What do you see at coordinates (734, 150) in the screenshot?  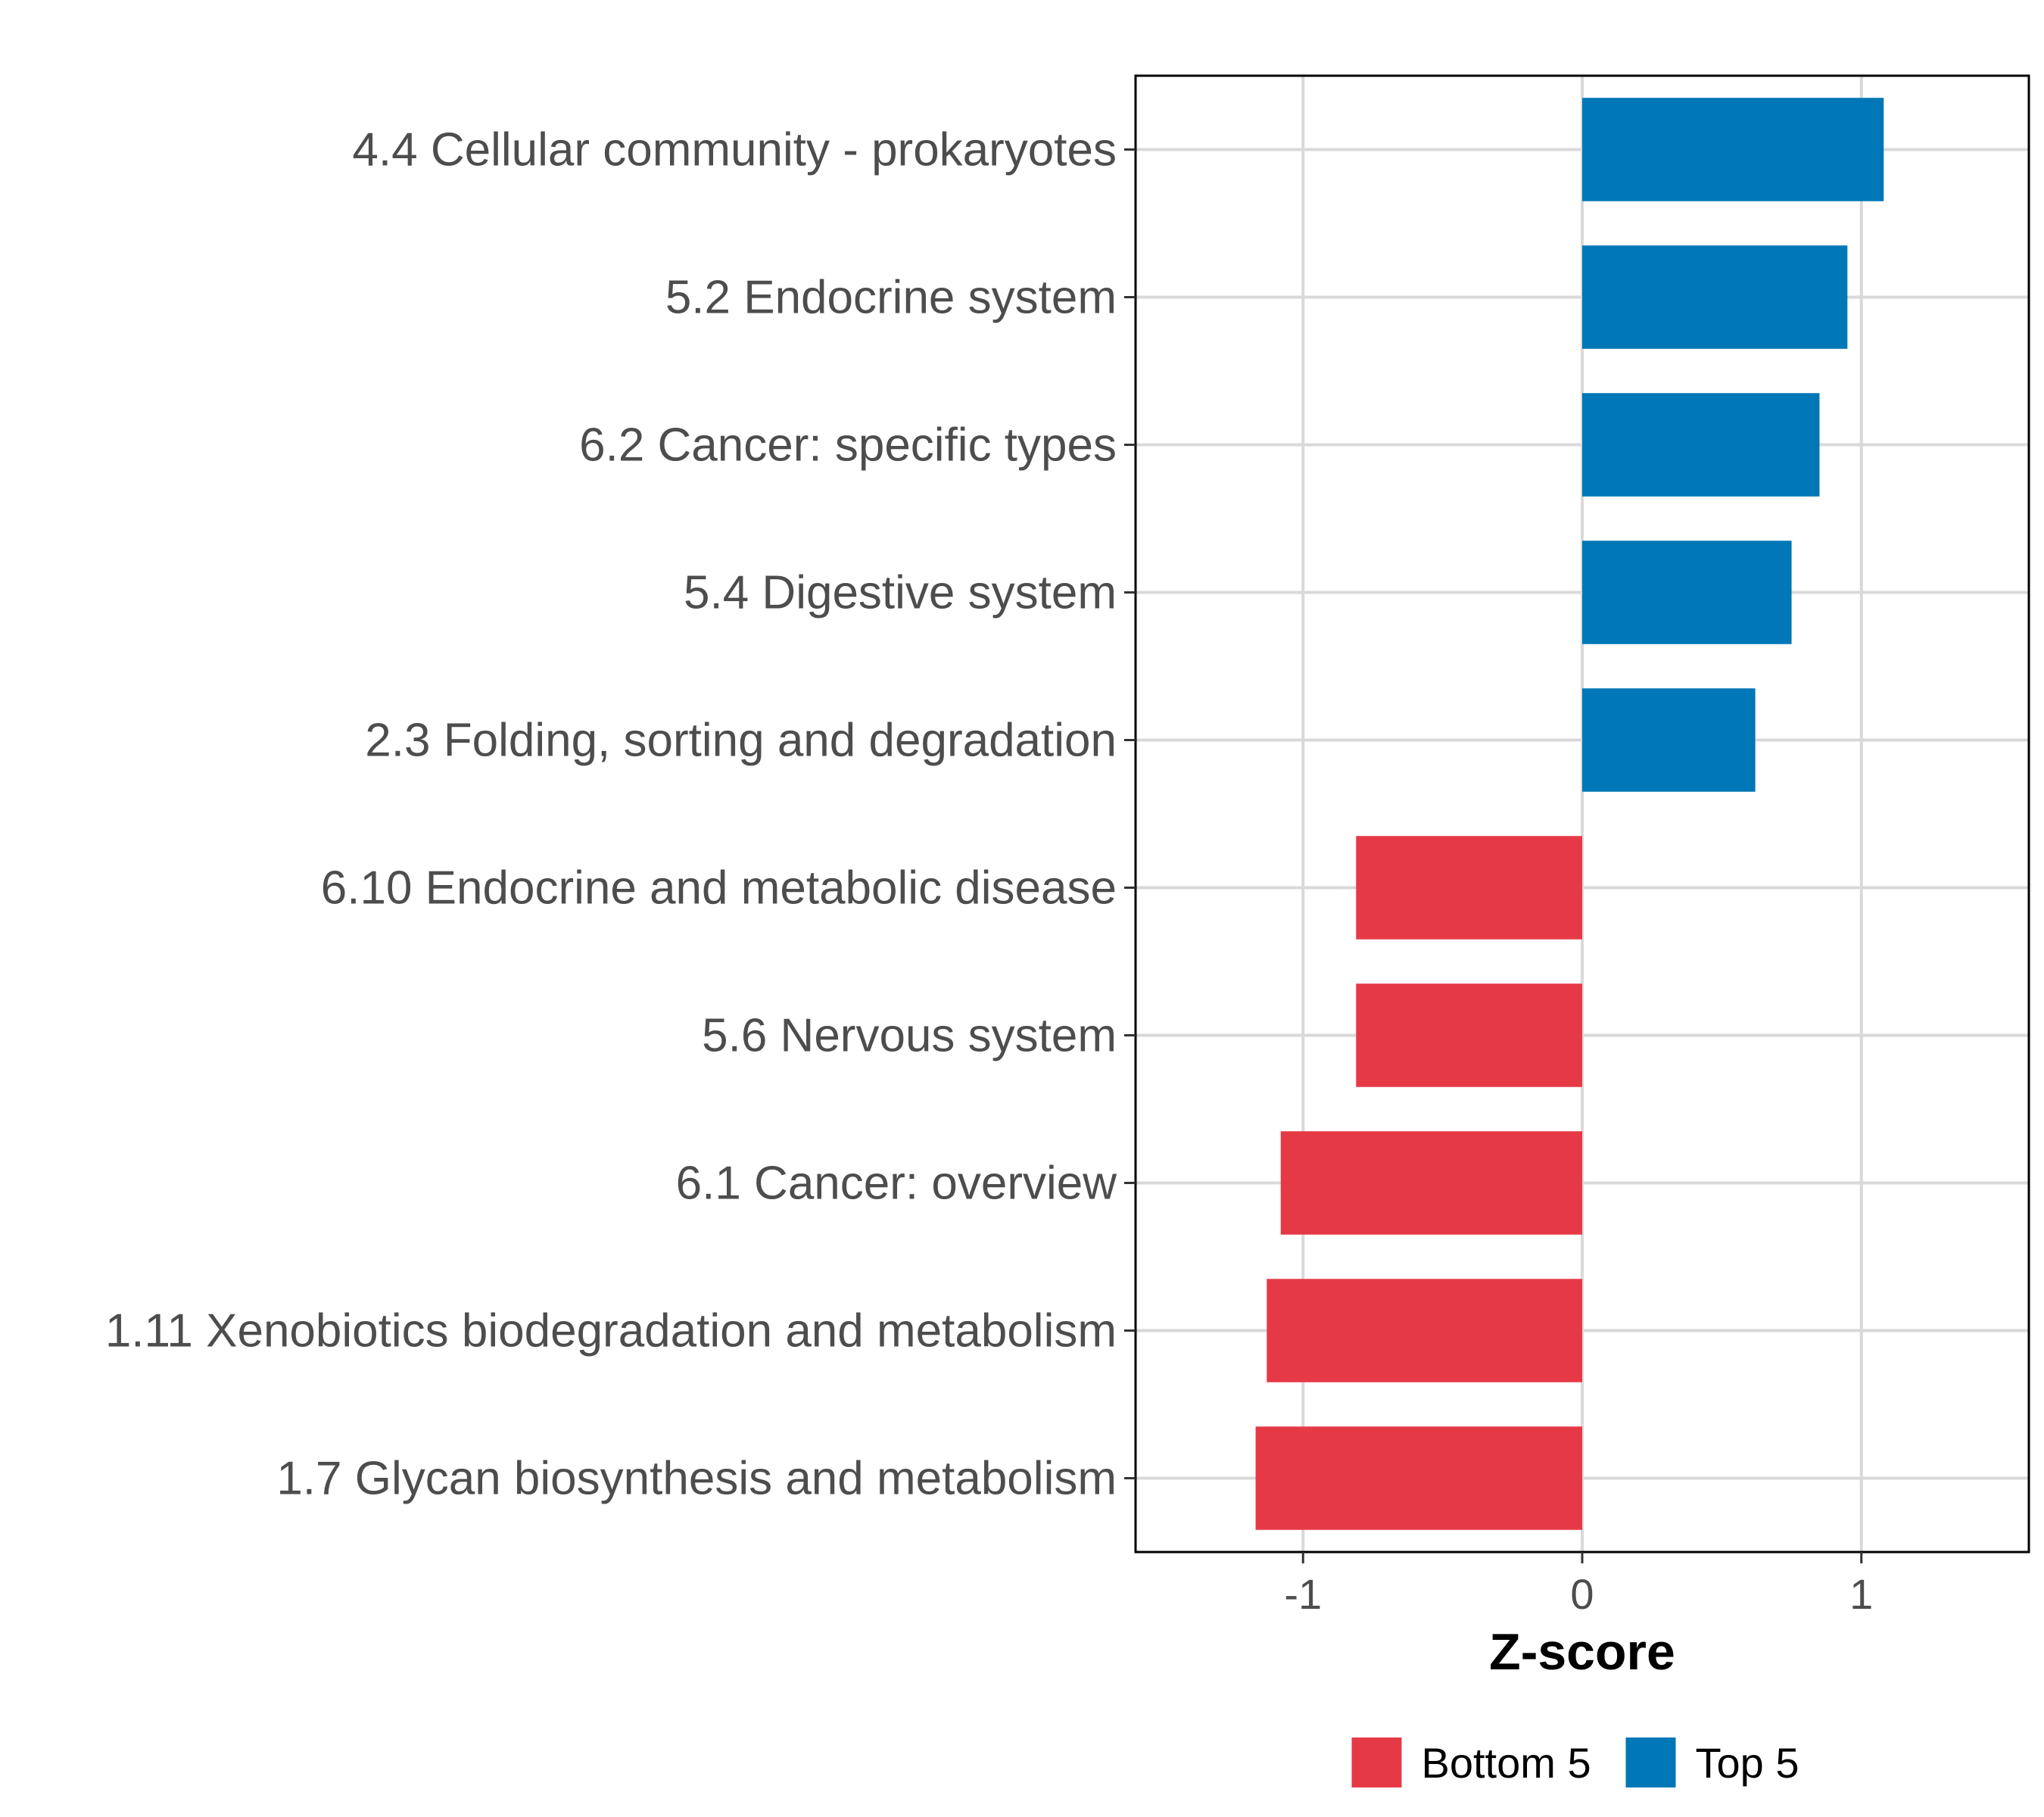 I see `y-tick-label: 4.4 Cellular community - prokaryotes` at bounding box center [734, 150].